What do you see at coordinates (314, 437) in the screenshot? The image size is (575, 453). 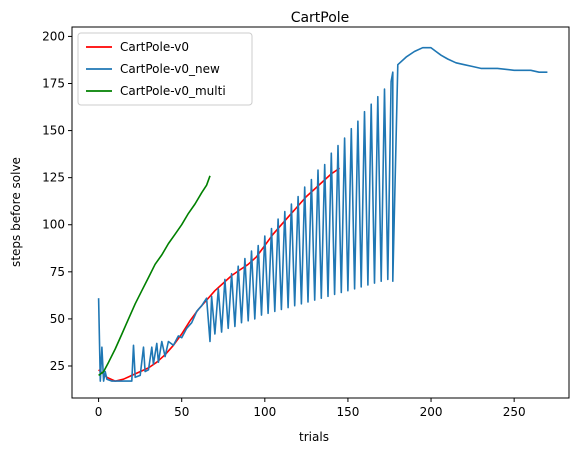 I see `x-axis-label: trials` at bounding box center [314, 437].